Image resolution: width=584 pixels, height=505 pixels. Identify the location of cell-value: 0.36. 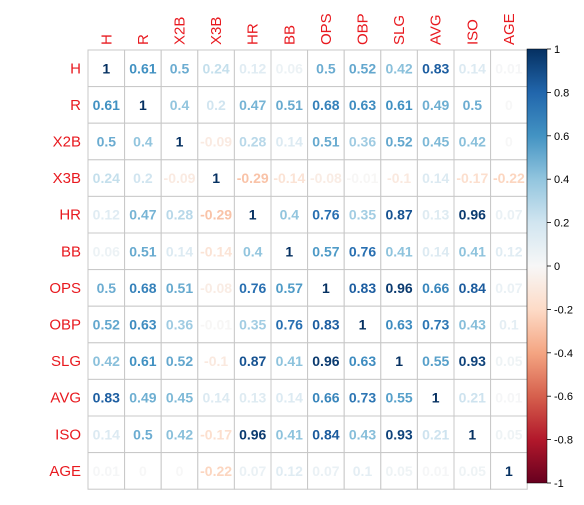
(179, 325).